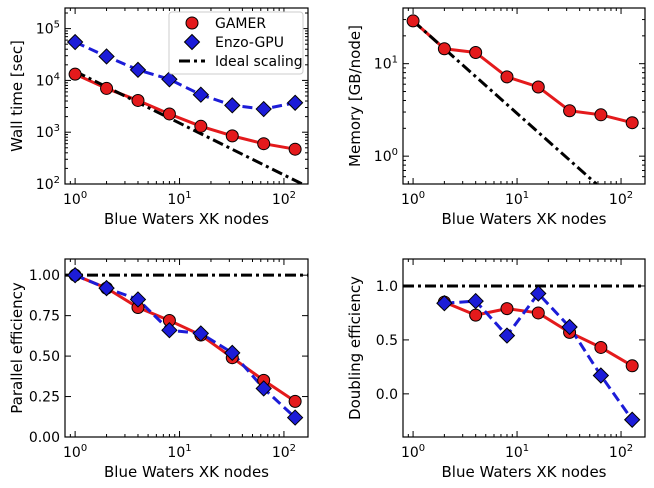 The image size is (654, 488). I want to click on y-tick-label: 1.00, so click(44, 276).